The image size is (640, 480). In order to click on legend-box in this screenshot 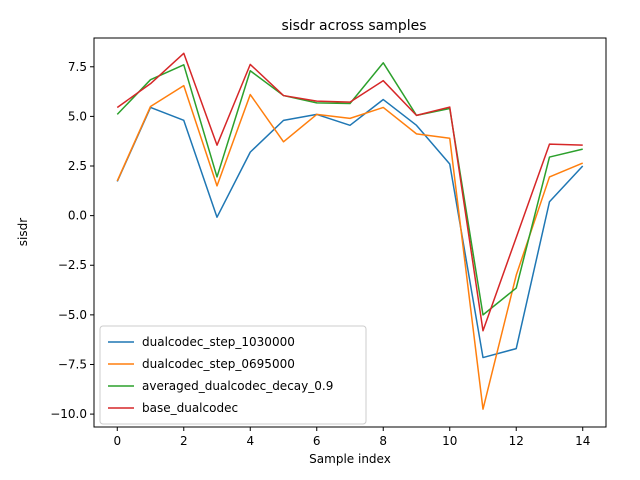, I will do `click(233, 375)`.